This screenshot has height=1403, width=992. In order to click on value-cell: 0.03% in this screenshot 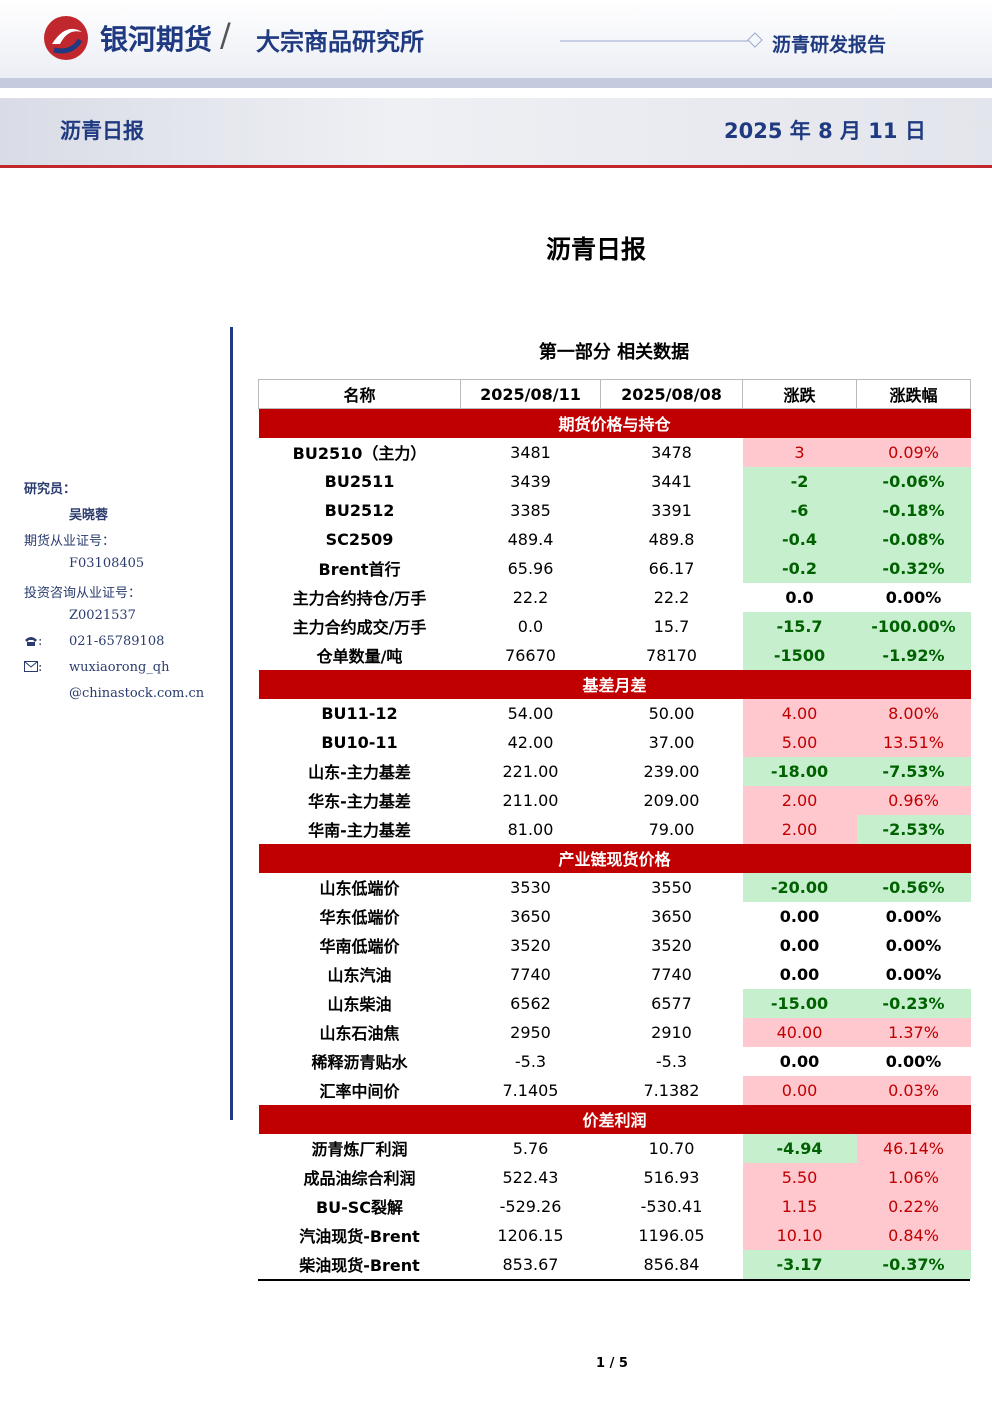, I will do `click(913, 1090)`.